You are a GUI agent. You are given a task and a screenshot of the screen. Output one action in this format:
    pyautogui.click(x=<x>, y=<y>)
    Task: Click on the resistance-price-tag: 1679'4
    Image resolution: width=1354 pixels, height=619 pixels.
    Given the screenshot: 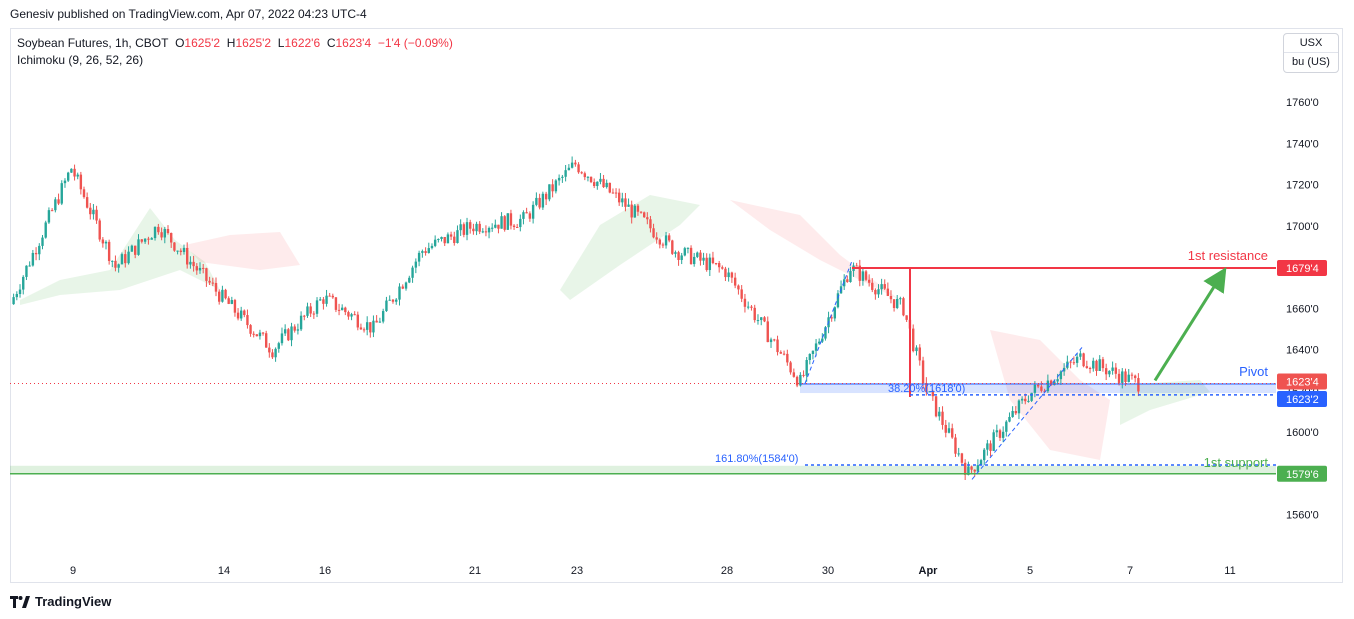 What is the action you would take?
    pyautogui.click(x=1302, y=269)
    